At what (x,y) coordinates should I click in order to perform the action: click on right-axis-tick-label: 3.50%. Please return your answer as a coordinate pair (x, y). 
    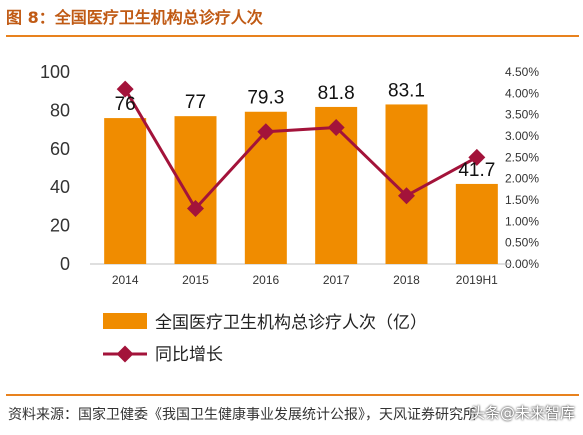
    Looking at the image, I should click on (522, 115).